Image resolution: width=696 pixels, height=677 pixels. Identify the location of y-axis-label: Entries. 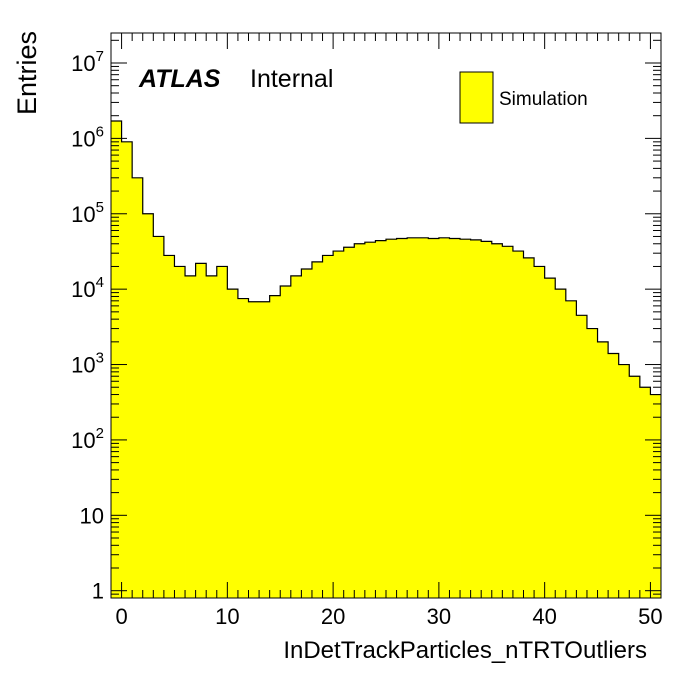
(27, 73).